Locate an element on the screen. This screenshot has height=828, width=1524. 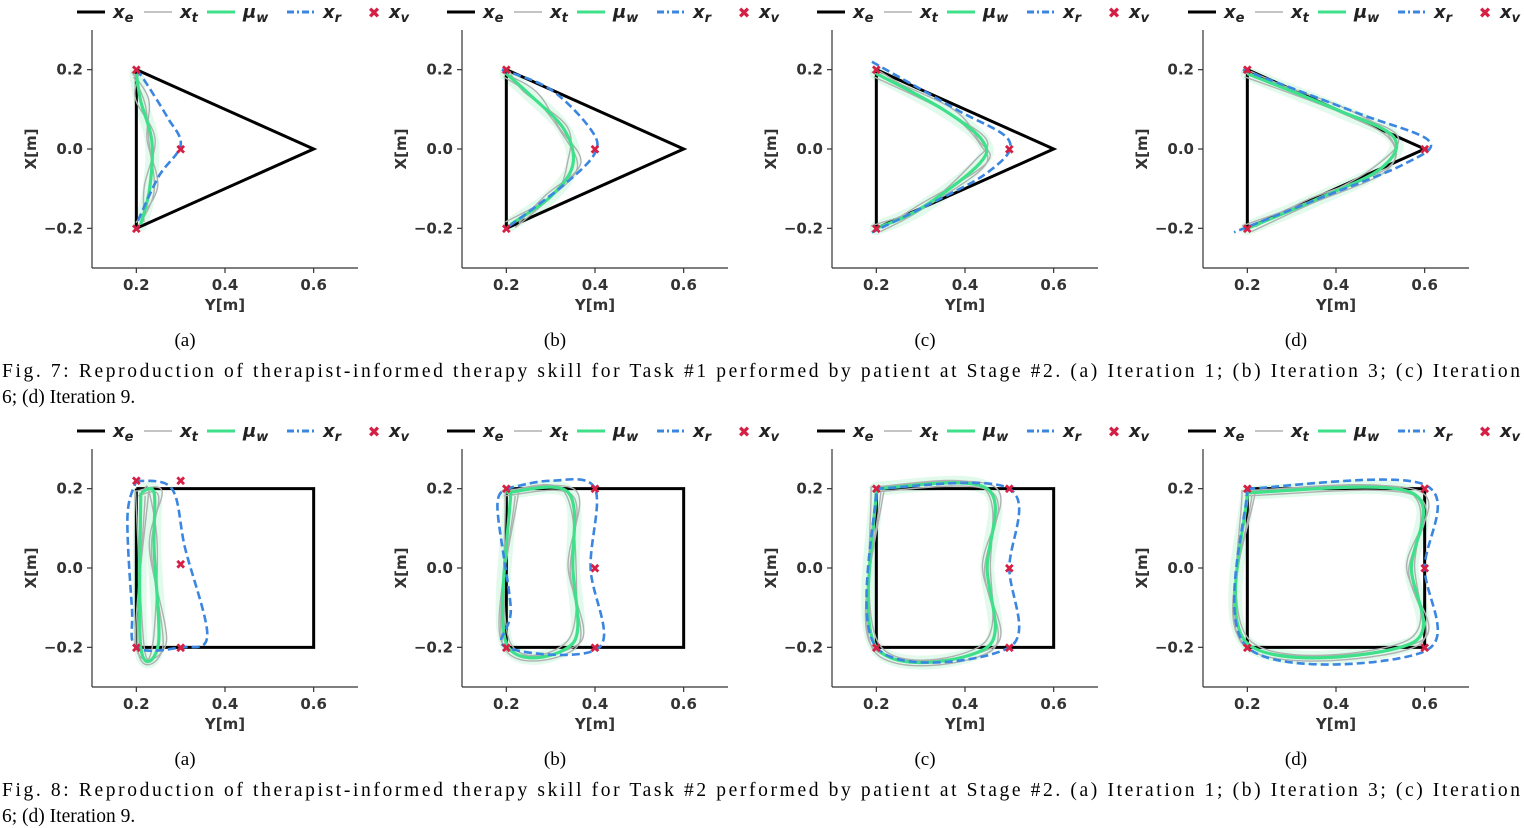
mu-w-line is located at coordinates (931, 573).